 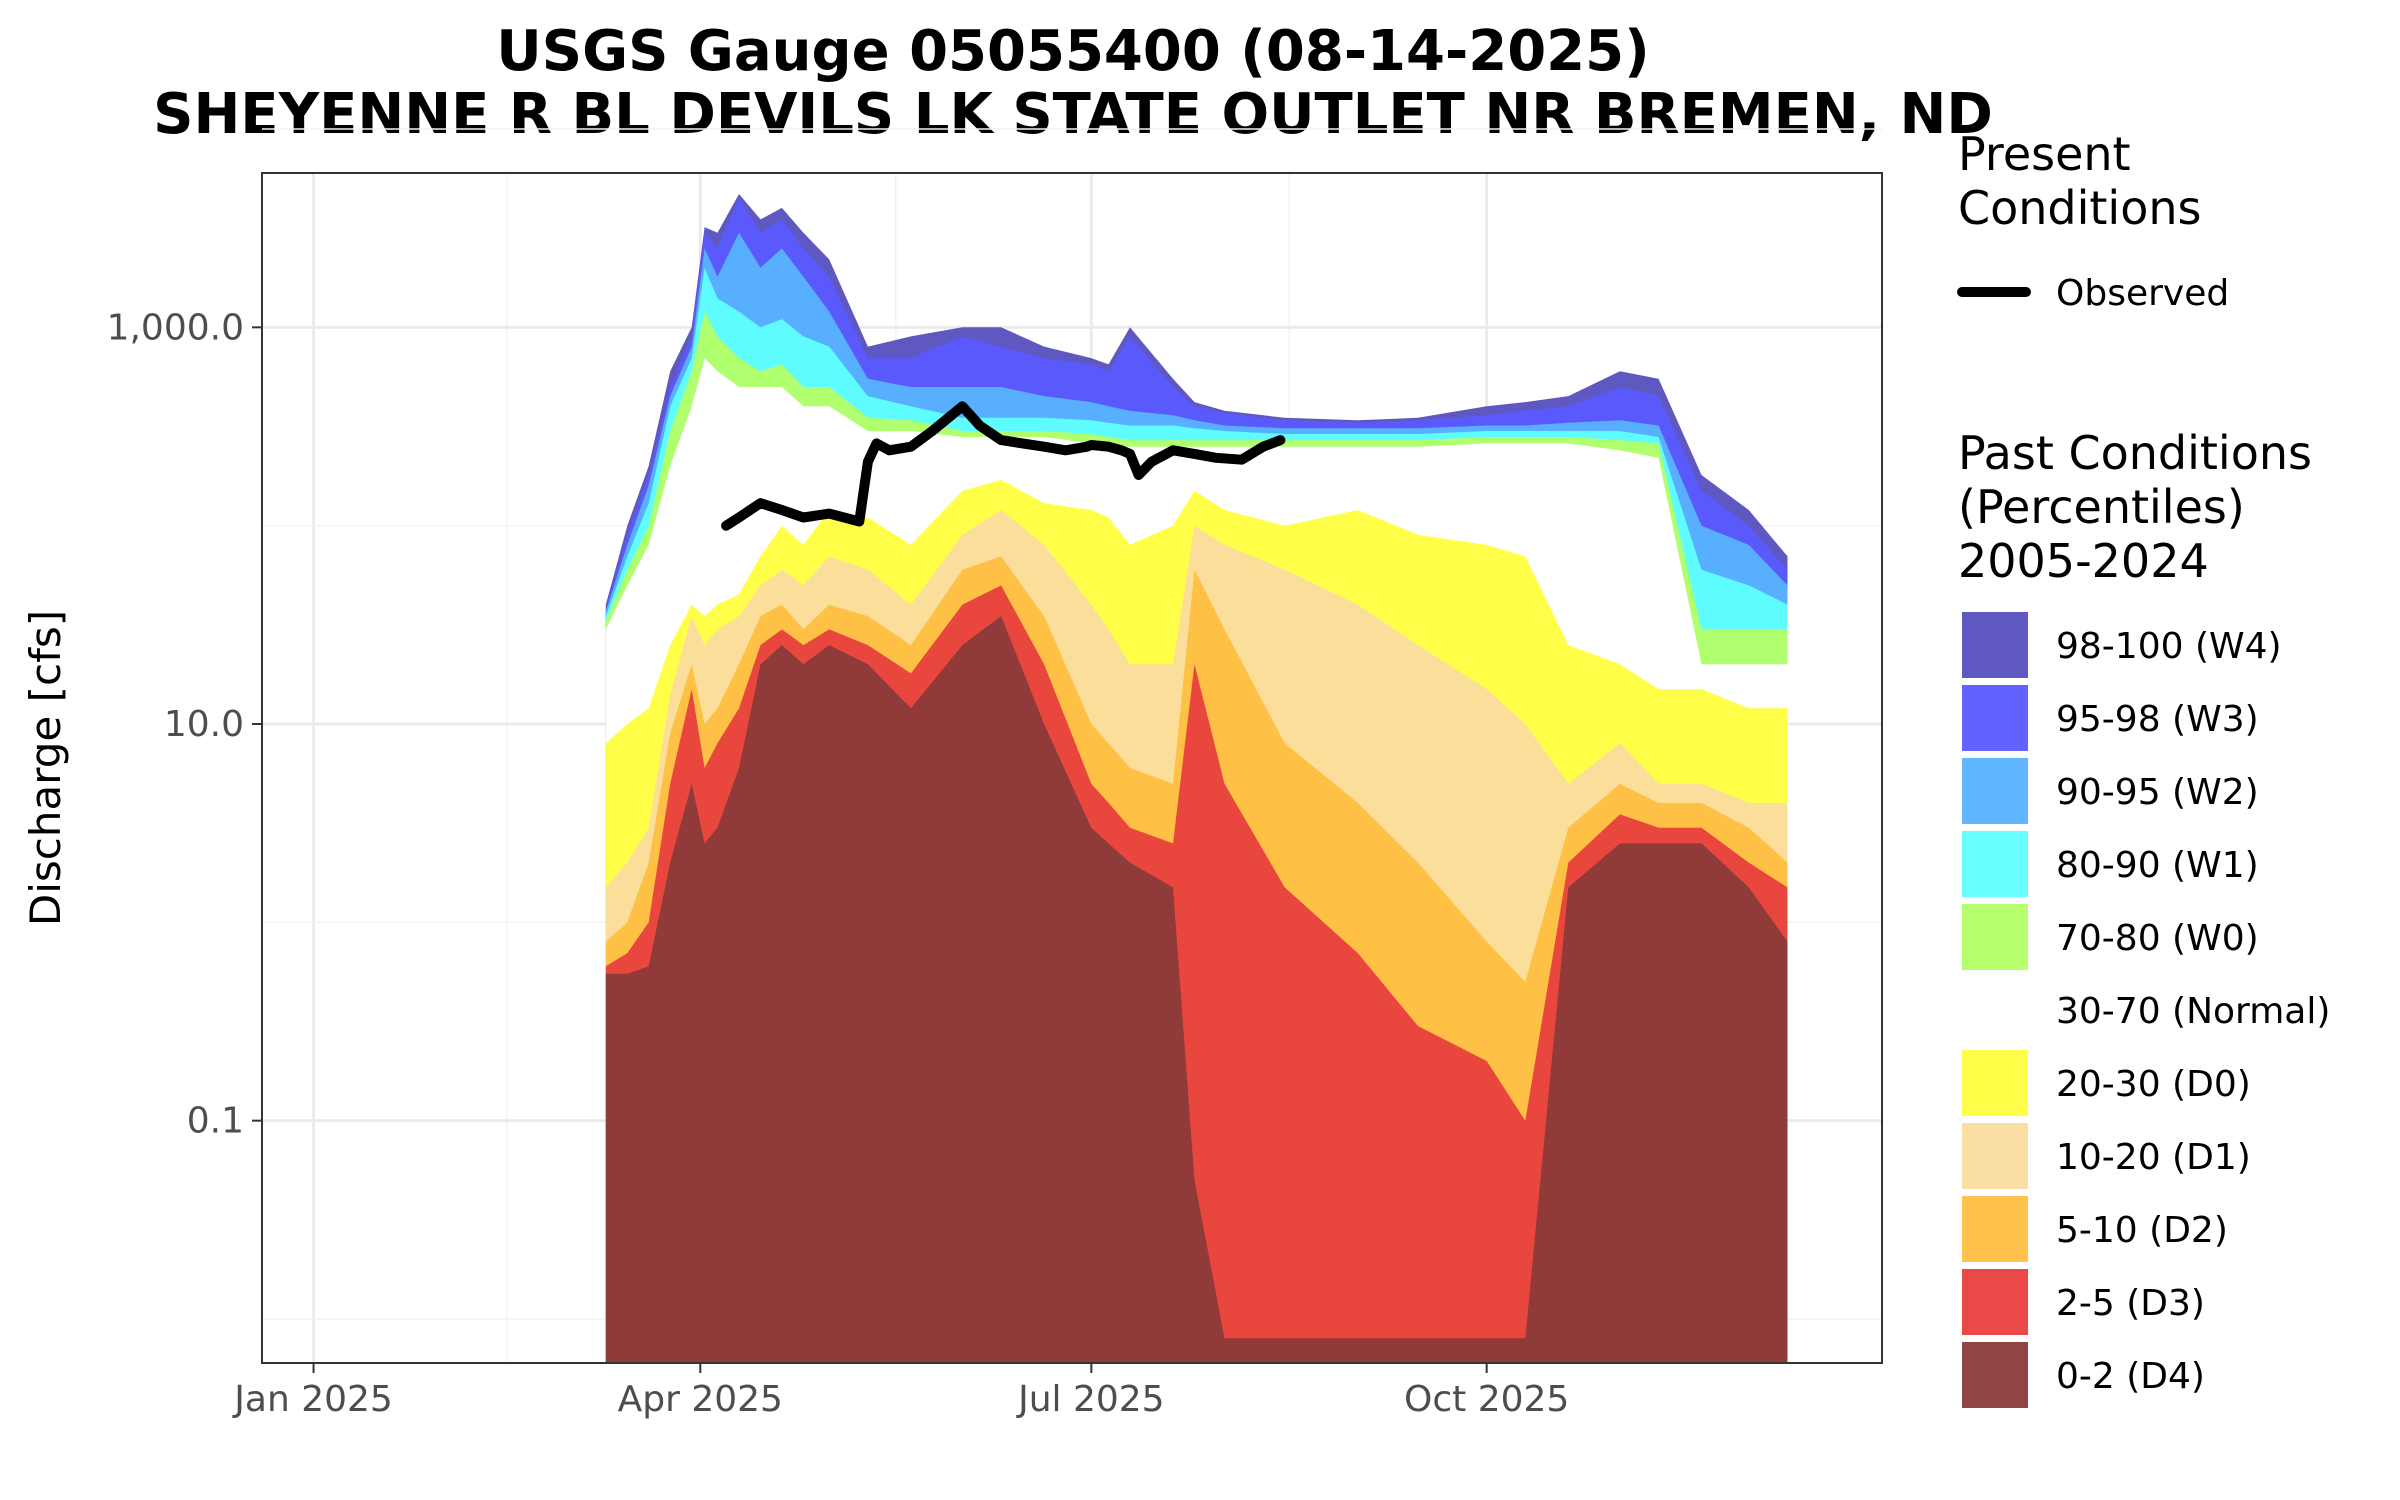 I want to click on y-tick-label: 0.1, so click(x=215, y=1121).